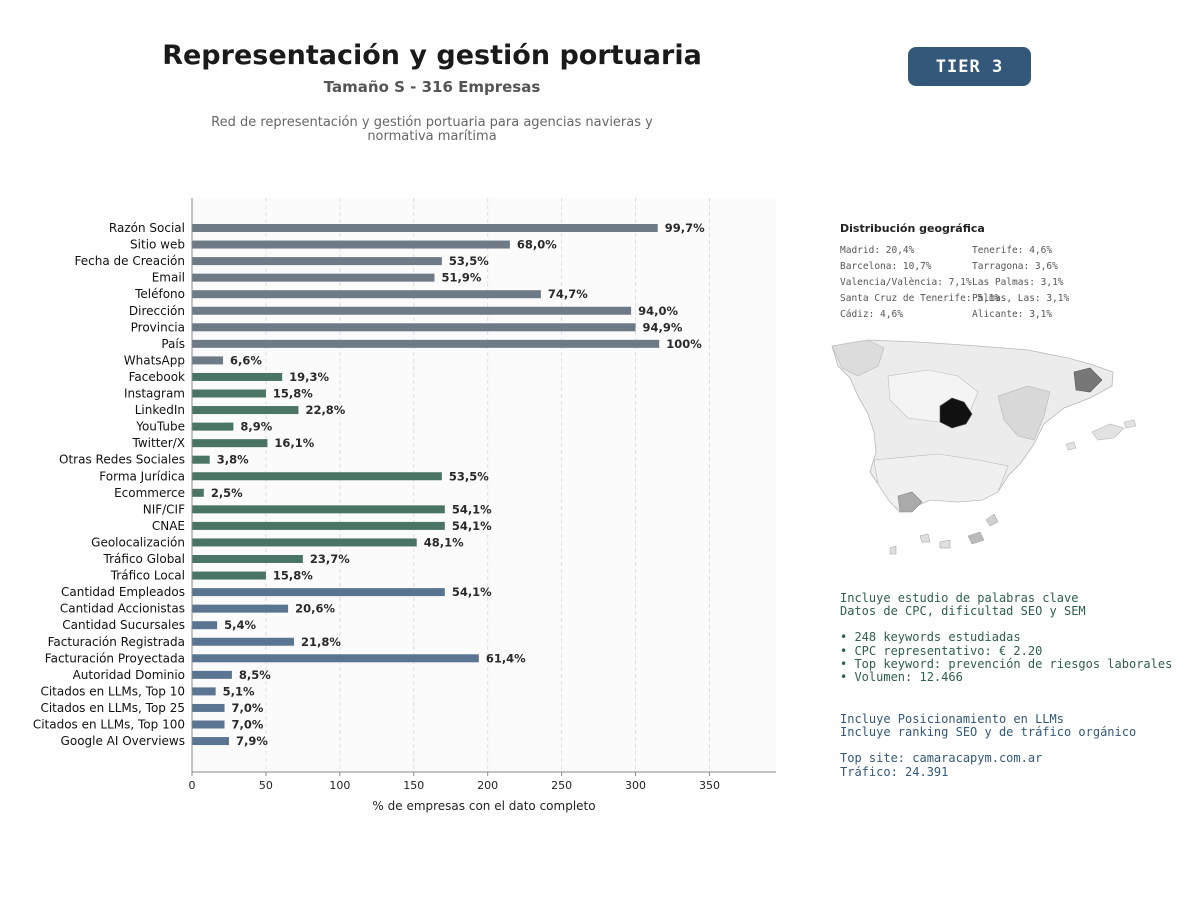 The image size is (1200, 900). What do you see at coordinates (685, 228) in the screenshot?
I see `value-label: 99,7%` at bounding box center [685, 228].